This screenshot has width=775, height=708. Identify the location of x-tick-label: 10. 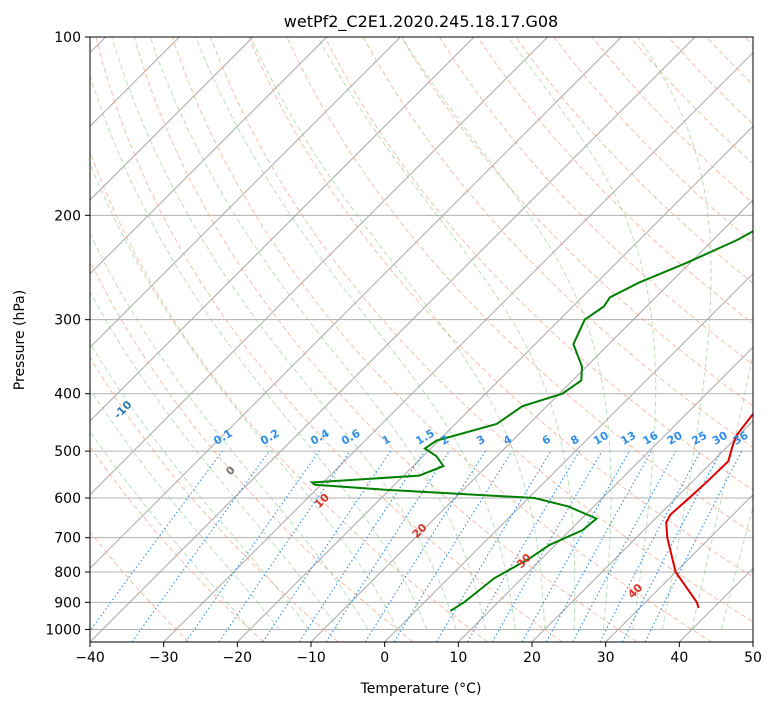
(458, 658).